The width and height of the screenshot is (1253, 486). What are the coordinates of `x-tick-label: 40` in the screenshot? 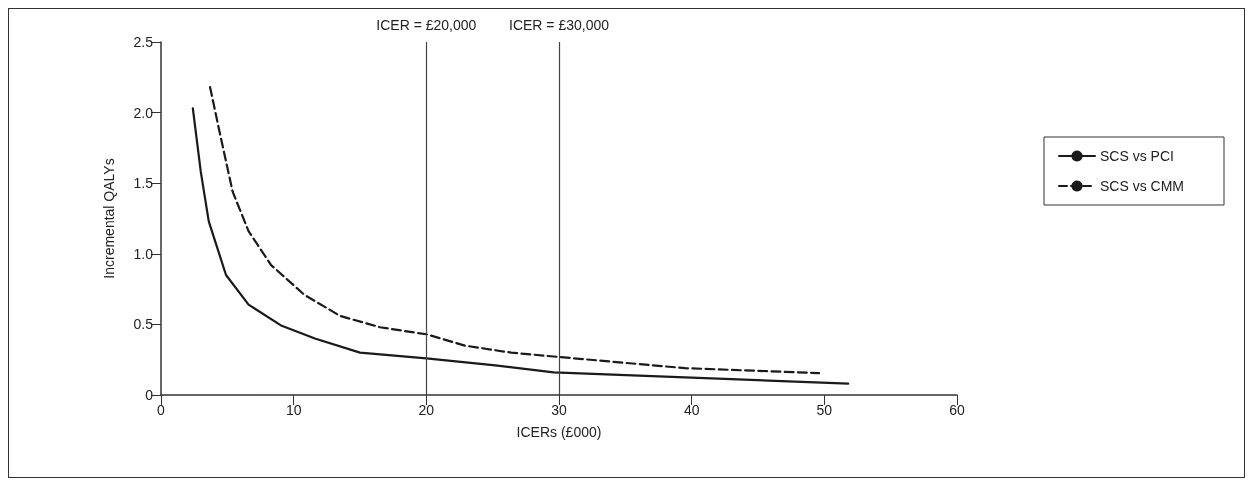 It's located at (691, 410).